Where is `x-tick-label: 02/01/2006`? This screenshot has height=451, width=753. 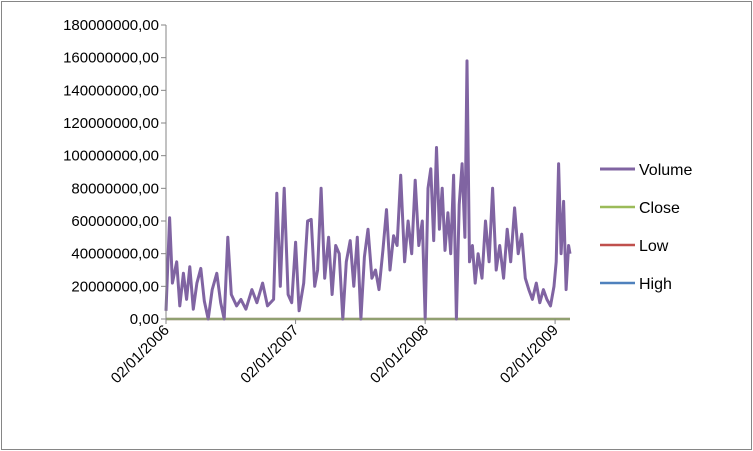 x-tick-label: 02/01/2006 is located at coordinates (140, 354).